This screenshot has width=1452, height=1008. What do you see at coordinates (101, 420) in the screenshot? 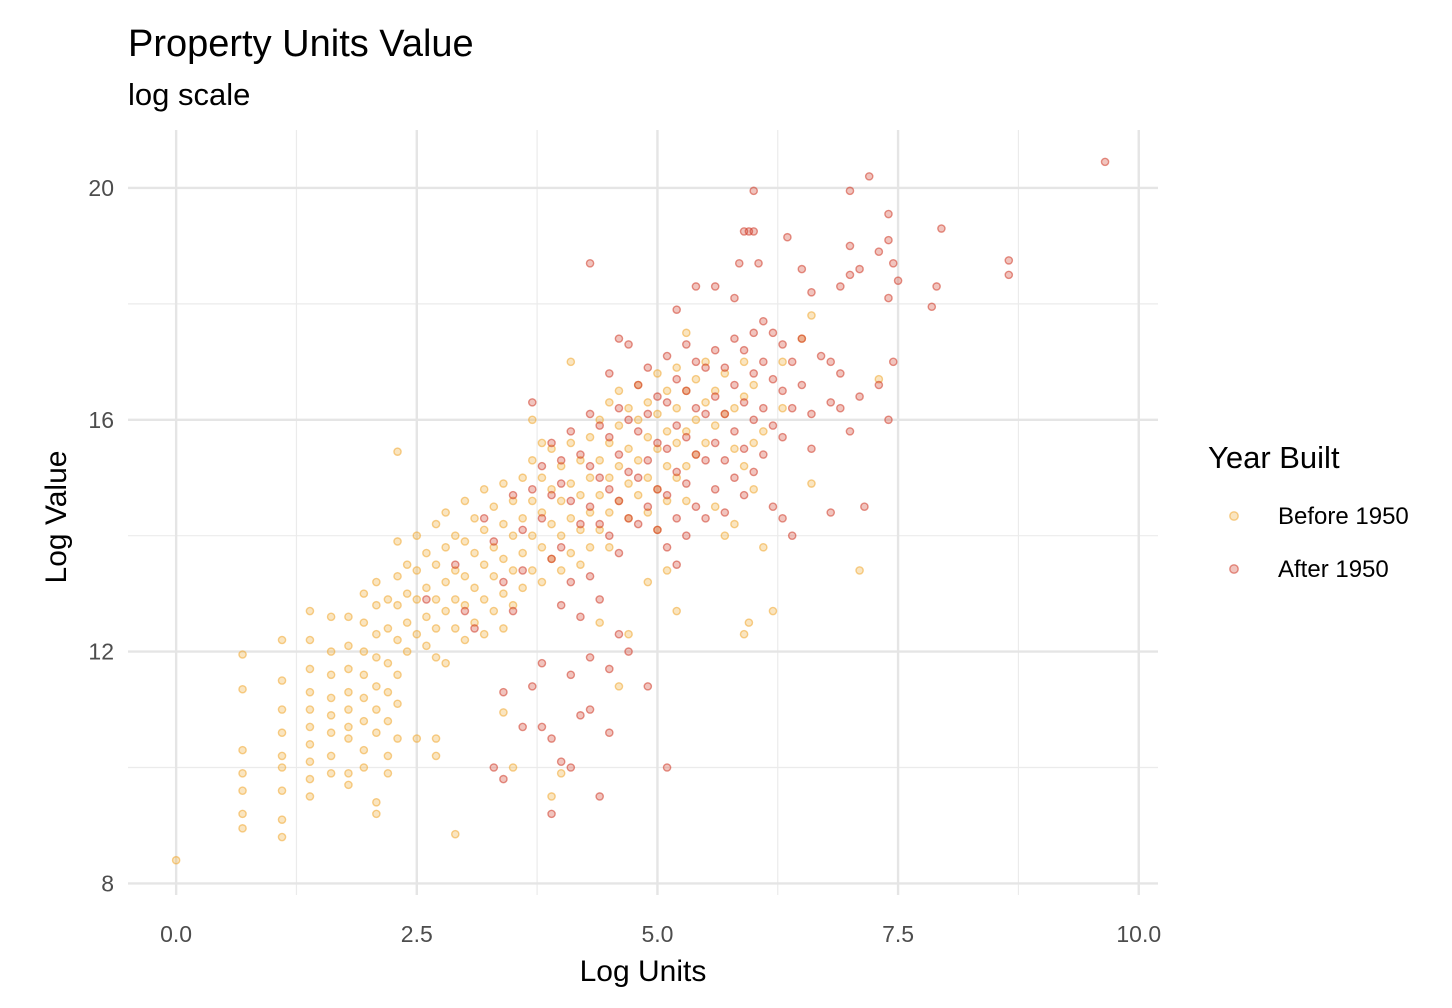
I see `y-tick-label: 16` at bounding box center [101, 420].